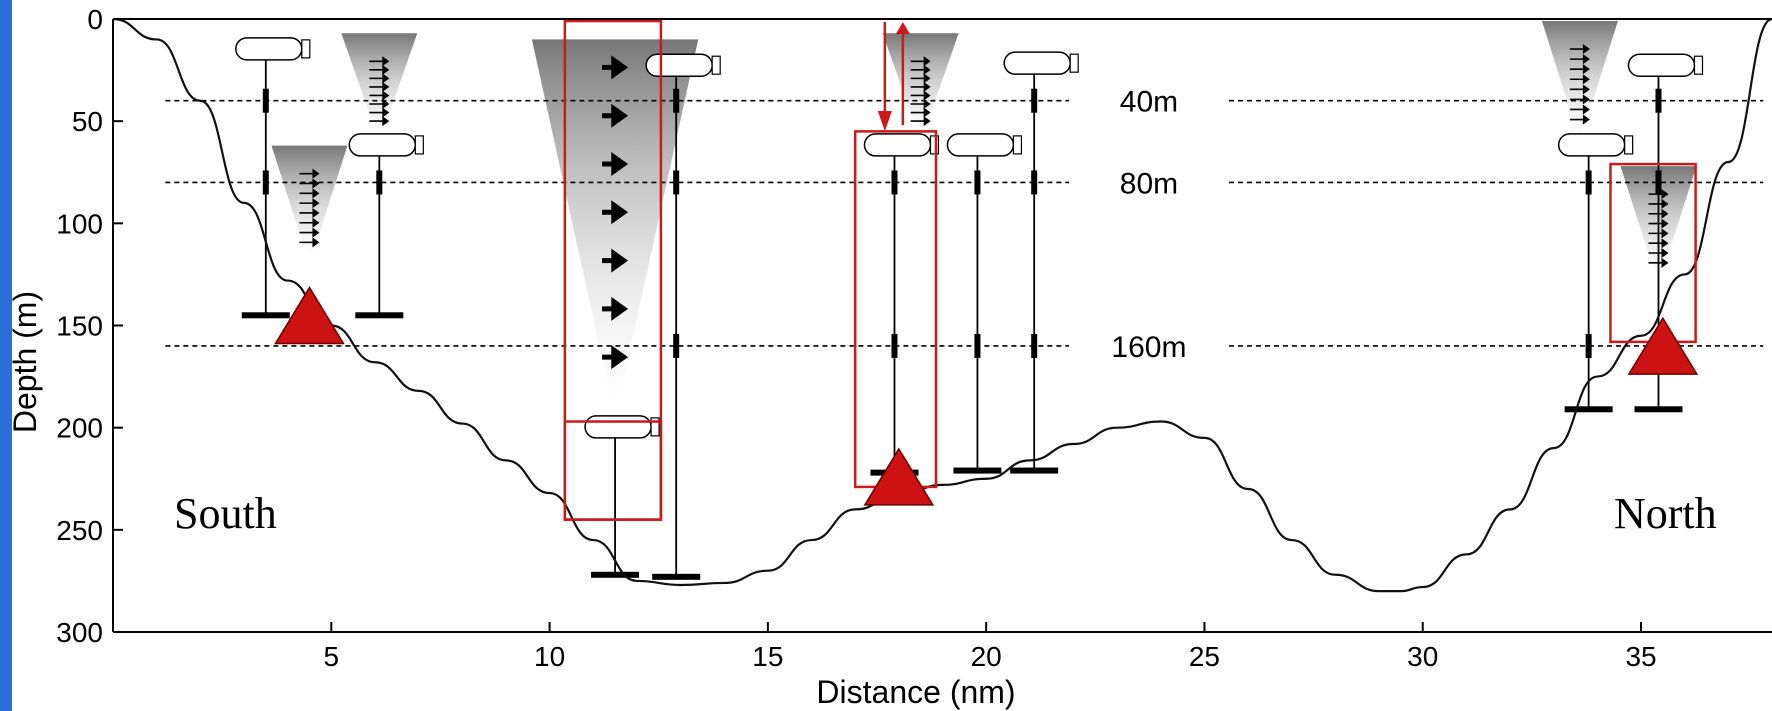  I want to click on x-tick-label: 35, so click(1640, 656).